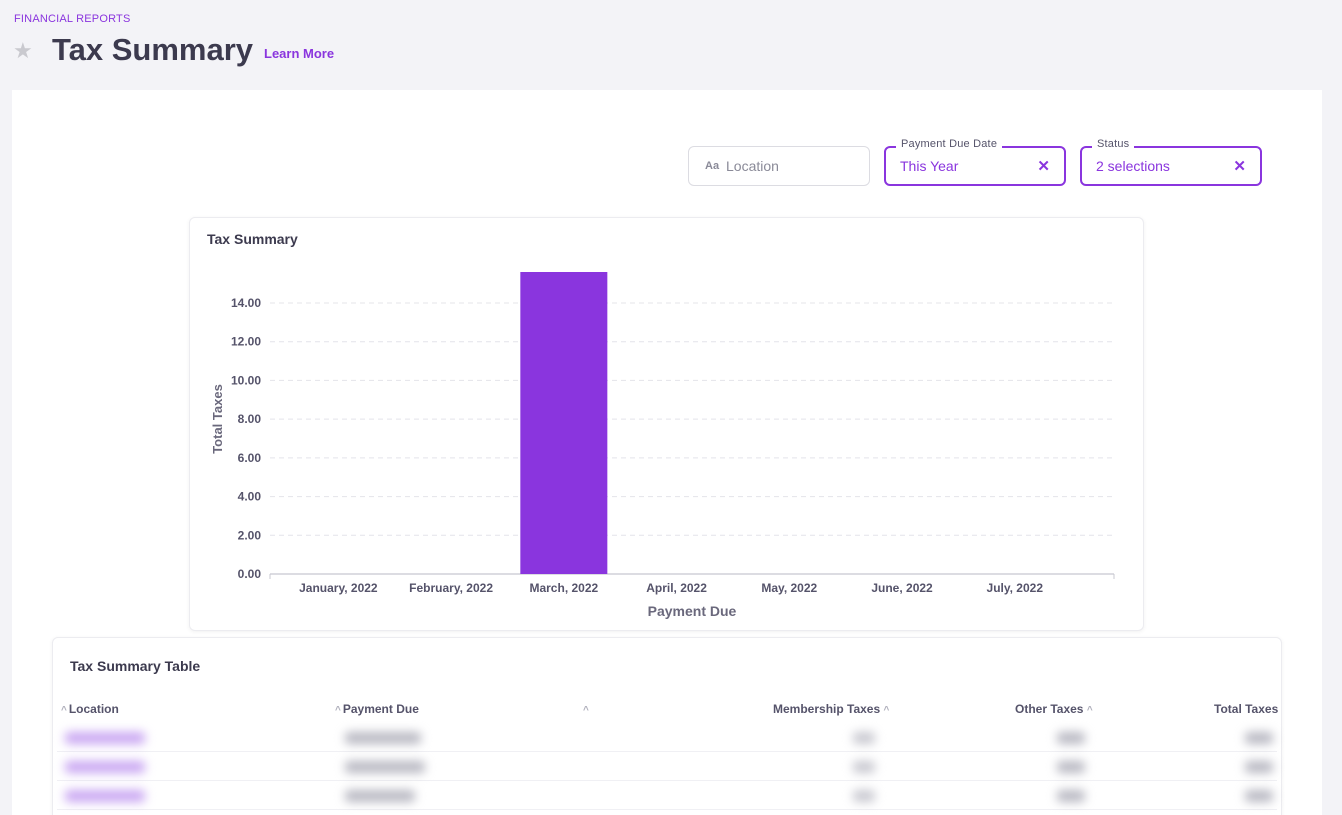  I want to click on y-tick-label: 10.00, so click(246, 380).